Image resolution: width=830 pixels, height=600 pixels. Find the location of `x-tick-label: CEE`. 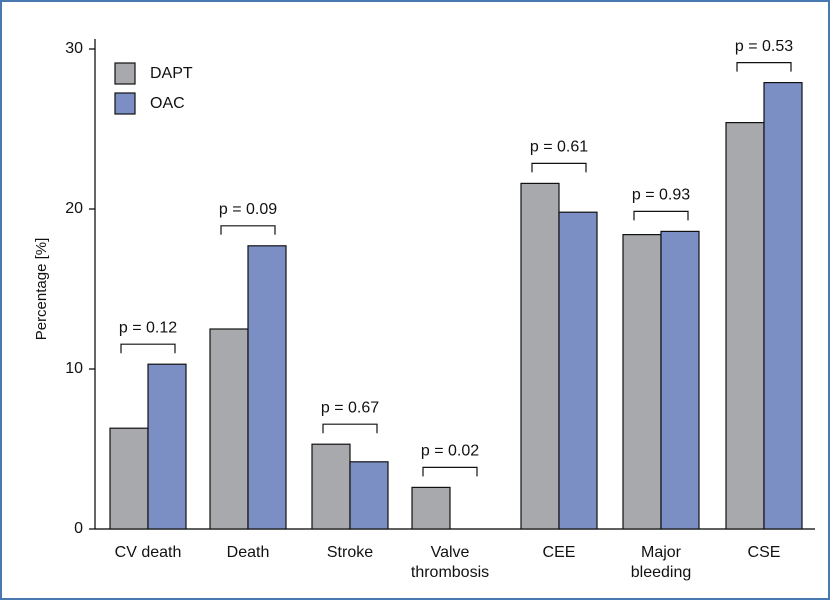

x-tick-label: CEE is located at coordinates (559, 552).